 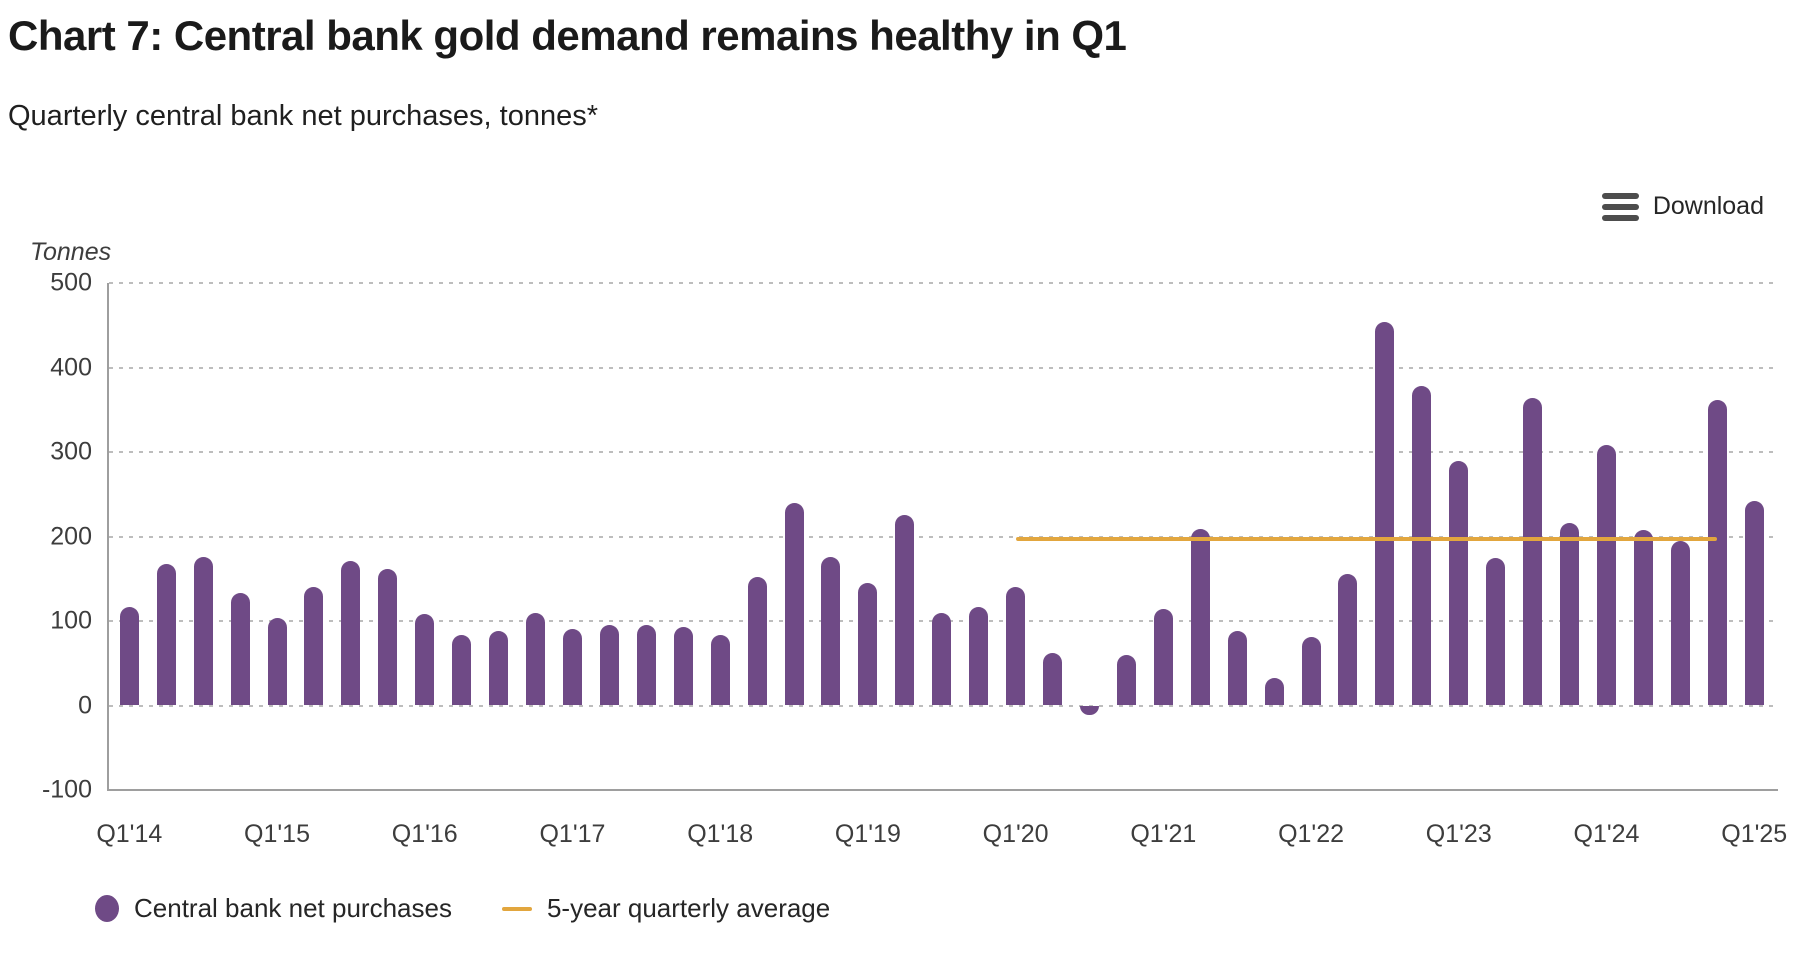 I want to click on x-axis-line, so click(x=942, y=790).